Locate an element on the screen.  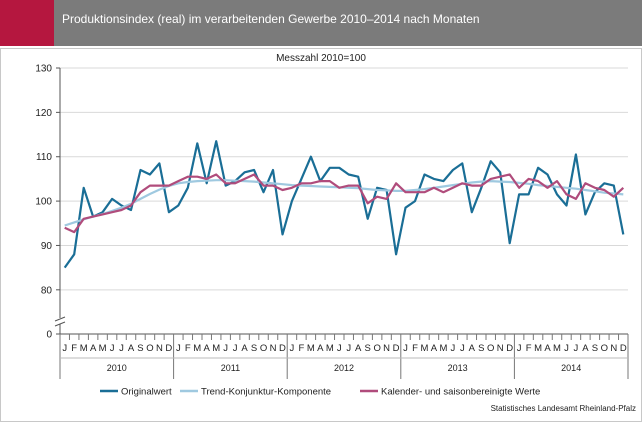
y-tick-label: 110 is located at coordinates (44, 157).